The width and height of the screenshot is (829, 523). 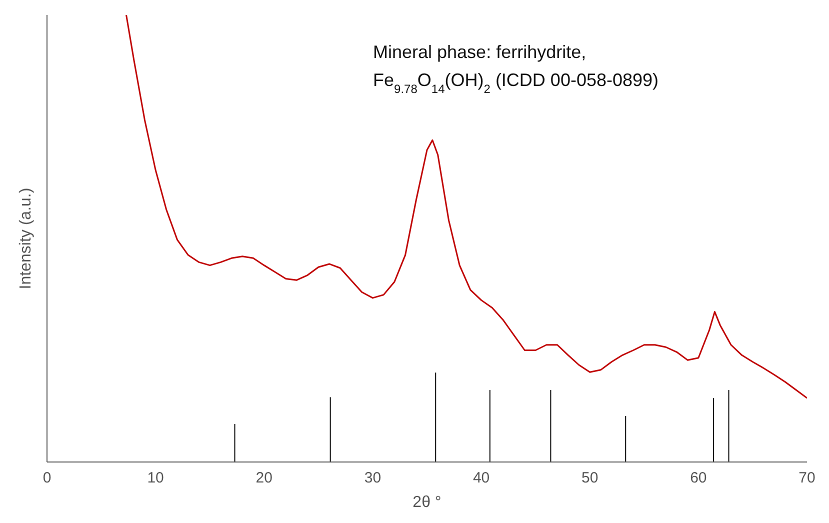 I want to click on x-tick-label: 30, so click(x=373, y=478).